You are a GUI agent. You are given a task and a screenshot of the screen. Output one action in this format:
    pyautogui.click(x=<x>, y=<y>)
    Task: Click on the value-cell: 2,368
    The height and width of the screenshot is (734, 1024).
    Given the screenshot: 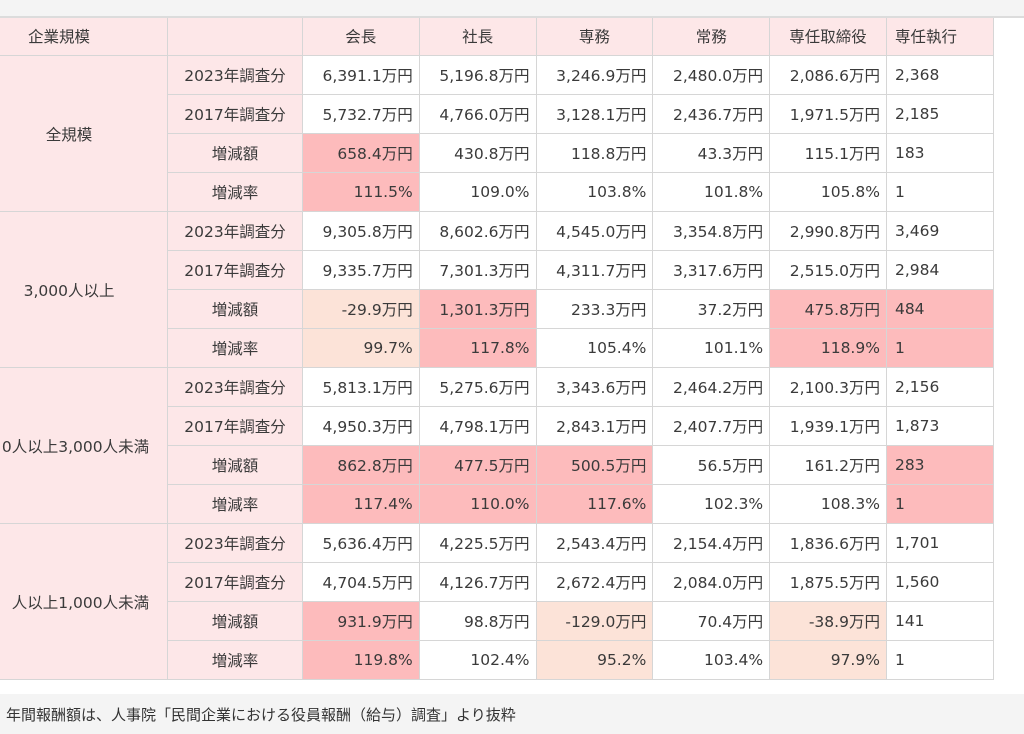 What is the action you would take?
    pyautogui.click(x=940, y=75)
    